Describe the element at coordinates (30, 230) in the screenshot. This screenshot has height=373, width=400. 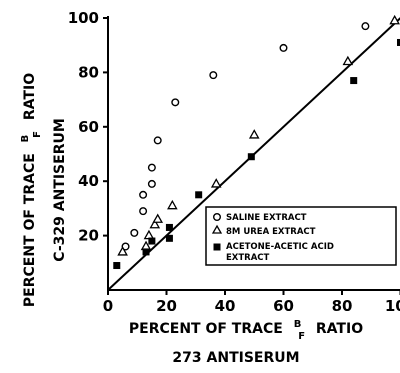
I see `y-axis-label-text: PERCENT OF TRACE` at that location.